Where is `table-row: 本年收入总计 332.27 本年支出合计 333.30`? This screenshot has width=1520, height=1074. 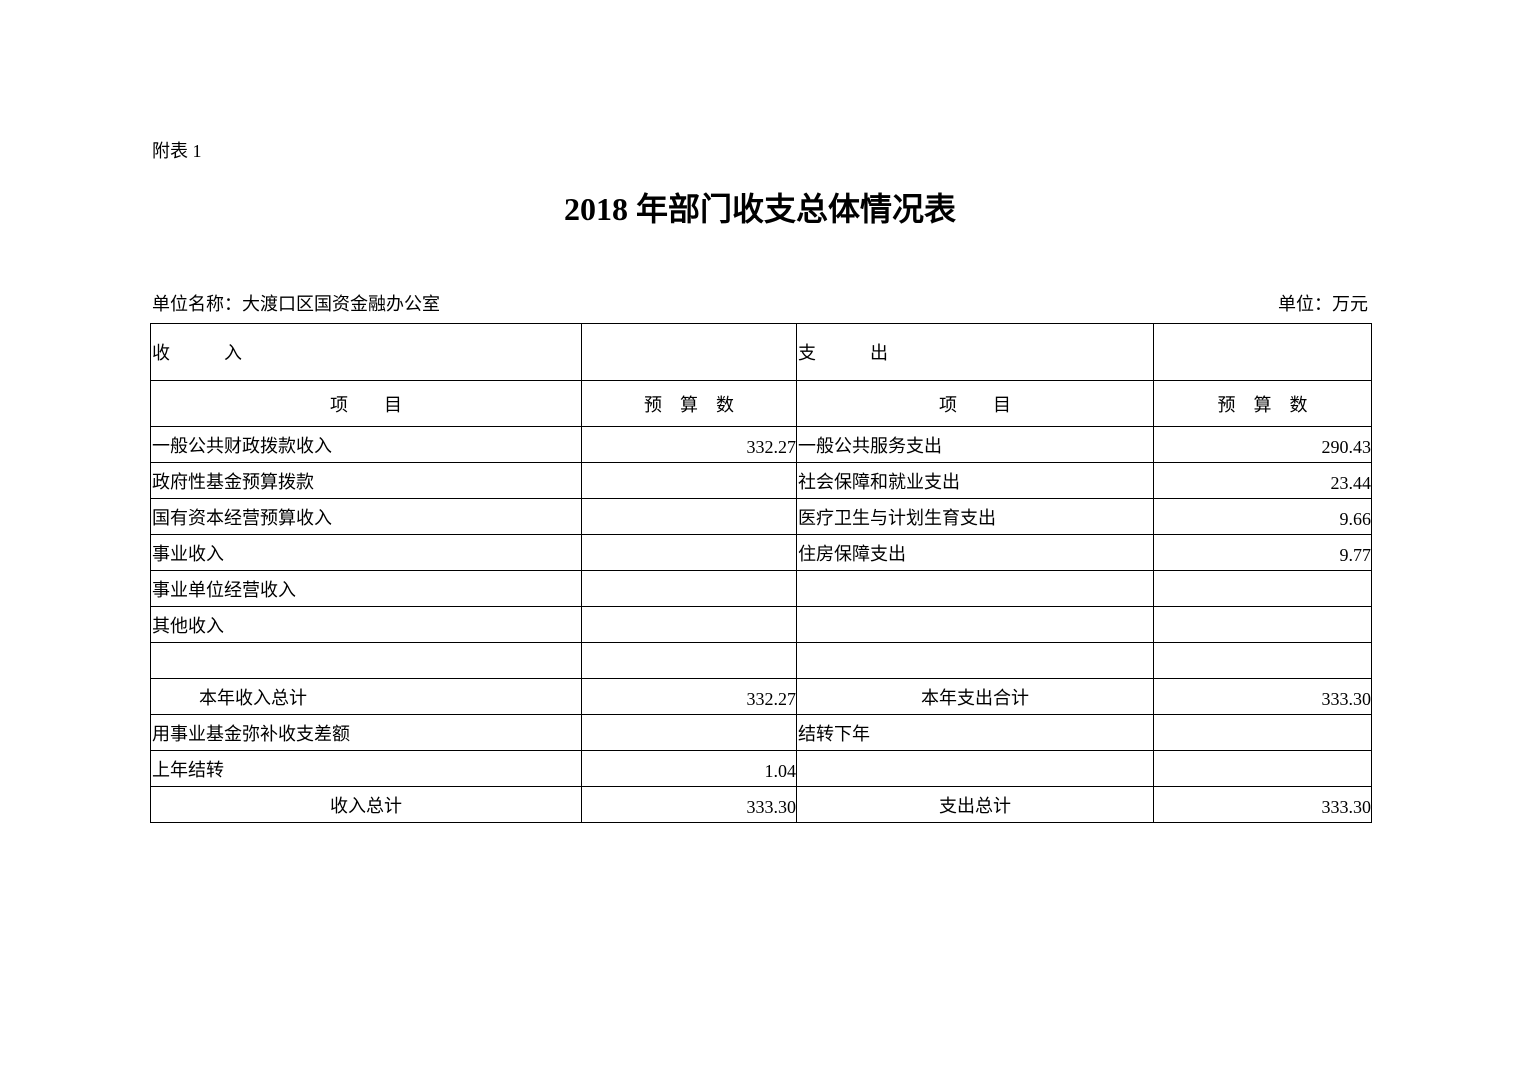
table-row: 本年收入总计 332.27 本年支出合计 333.30 is located at coordinates (761, 696).